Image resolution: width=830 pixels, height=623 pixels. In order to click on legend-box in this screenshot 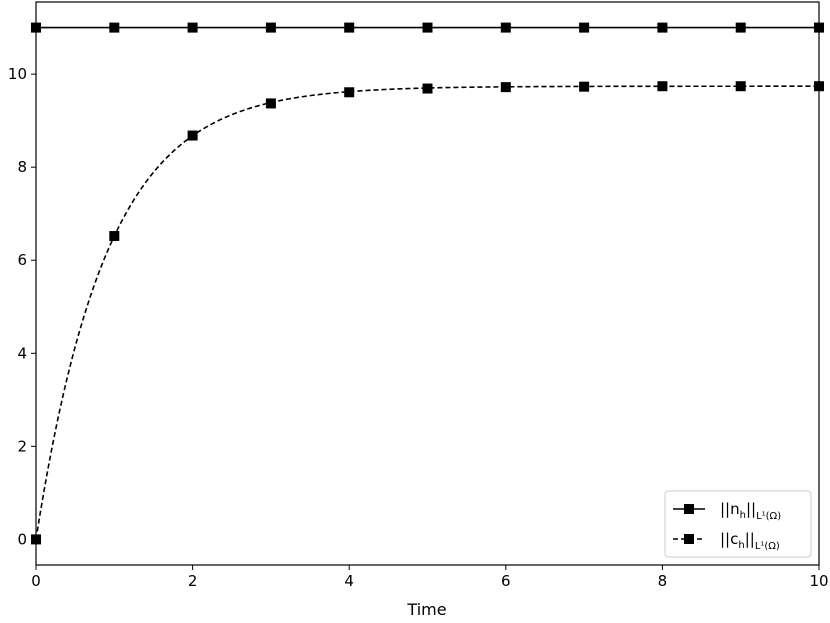, I will do `click(738, 524)`.